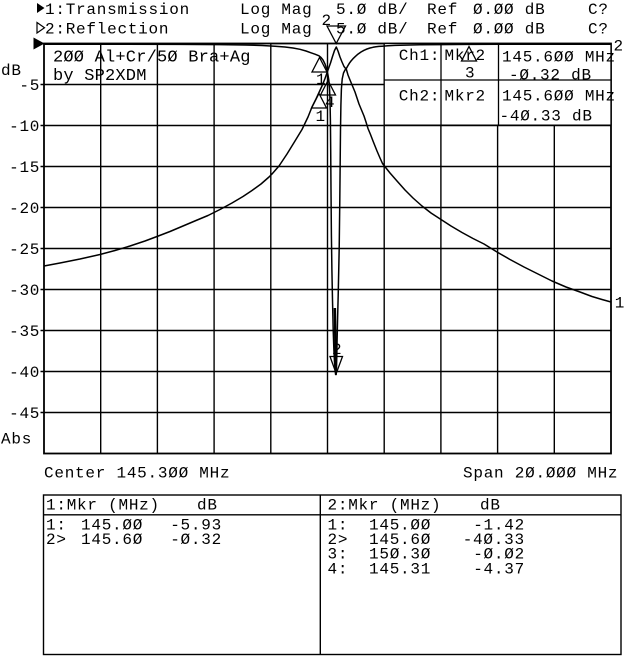 This screenshot has width=640, height=659. I want to click on svg-text: -15, so click(24, 168).